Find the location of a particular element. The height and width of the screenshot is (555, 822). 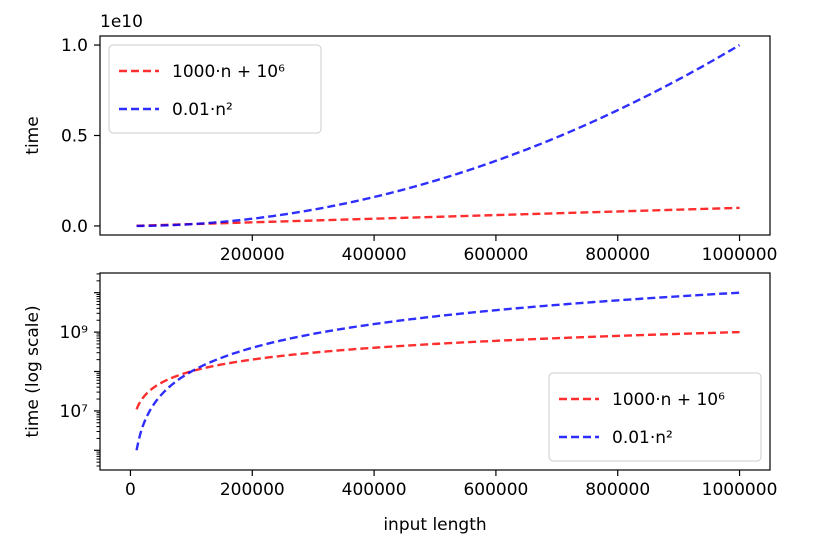

y-axis-label: time is located at coordinates (33, 135).